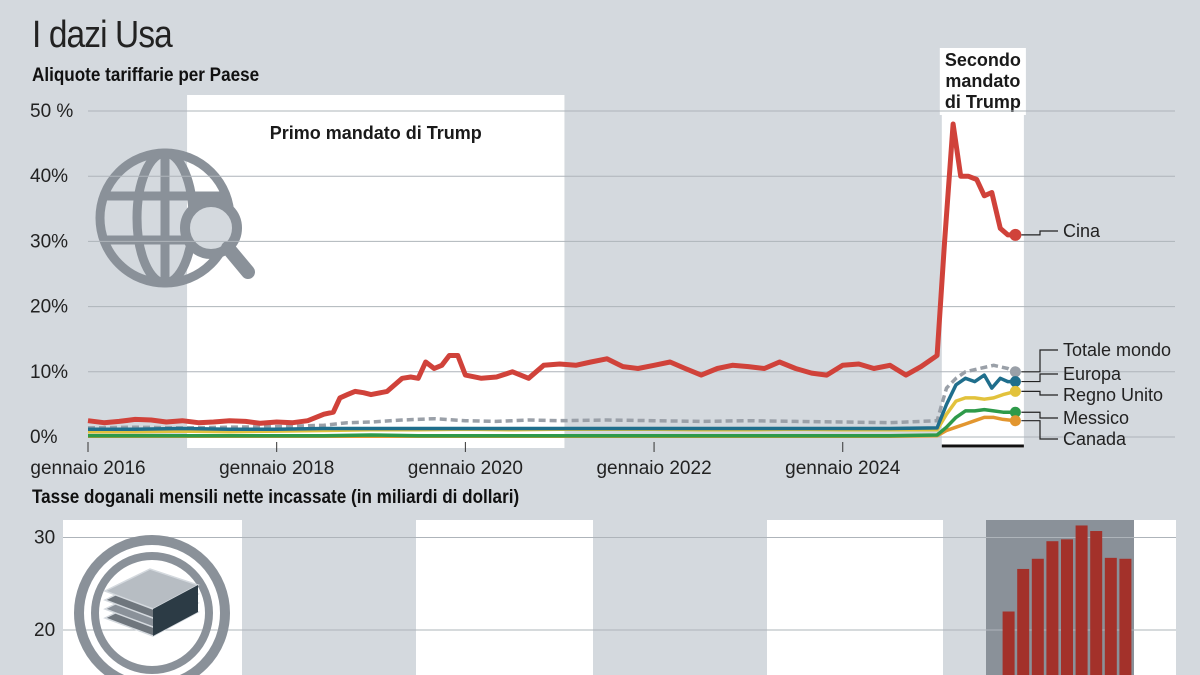 The image size is (1200, 675). I want to click on period-label-1: Primo mandato di Trump, so click(376, 133).